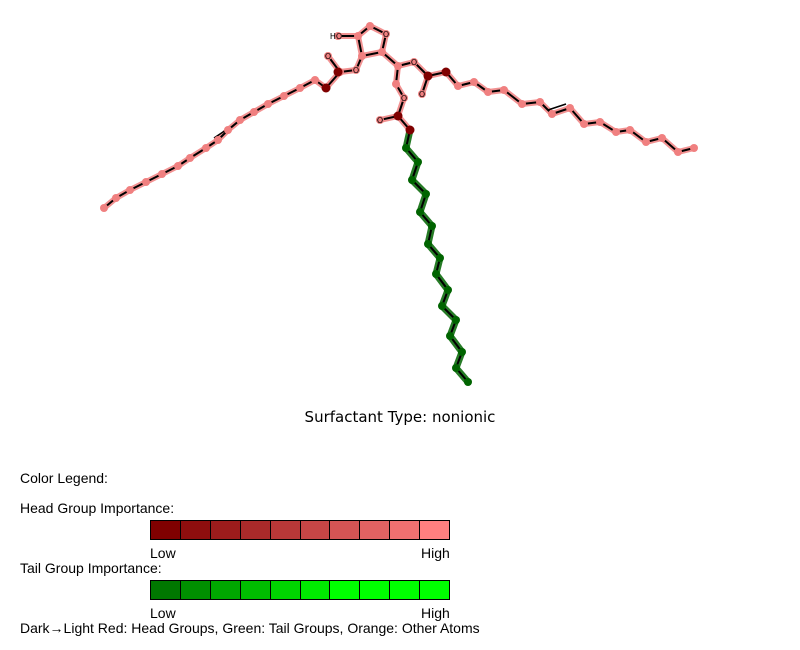  What do you see at coordinates (64, 478) in the screenshot?
I see `legend-title: Color Legend:` at bounding box center [64, 478].